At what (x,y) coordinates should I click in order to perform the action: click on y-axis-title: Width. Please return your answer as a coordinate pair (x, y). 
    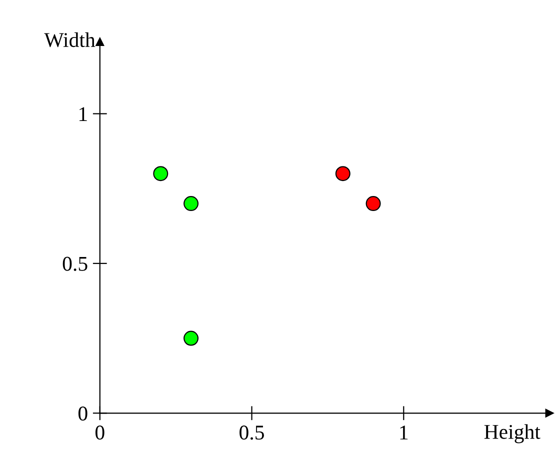
    Looking at the image, I should click on (70, 40).